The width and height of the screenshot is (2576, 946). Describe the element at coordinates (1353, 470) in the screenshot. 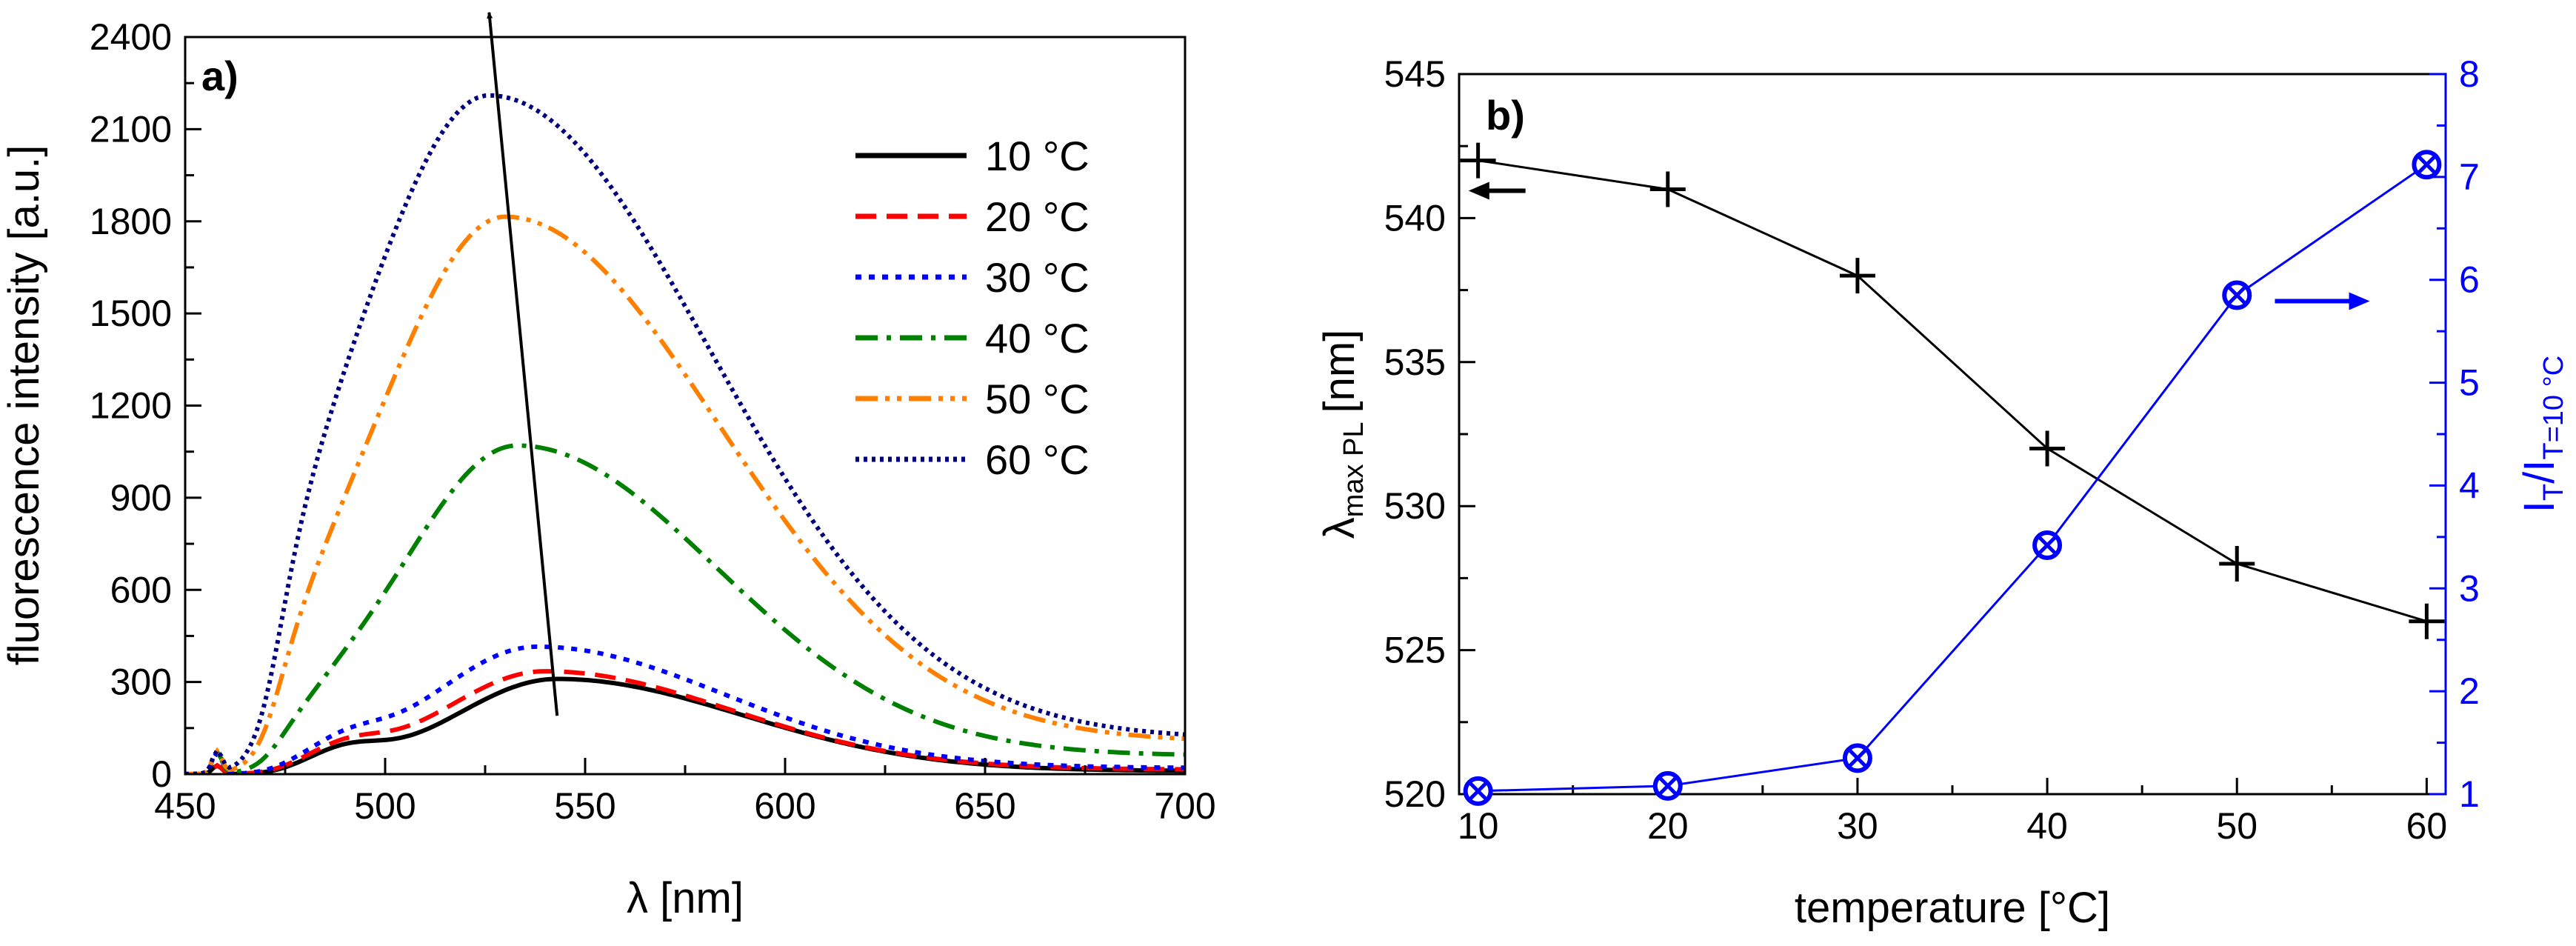

I see `left-label-sub: max PL` at that location.